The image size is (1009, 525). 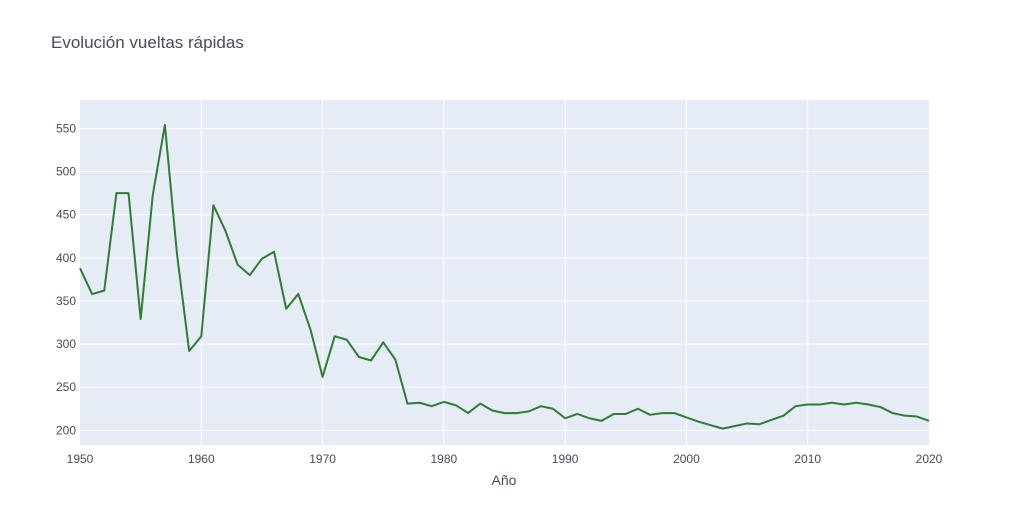 I want to click on y-tick-label: 200, so click(x=66, y=430).